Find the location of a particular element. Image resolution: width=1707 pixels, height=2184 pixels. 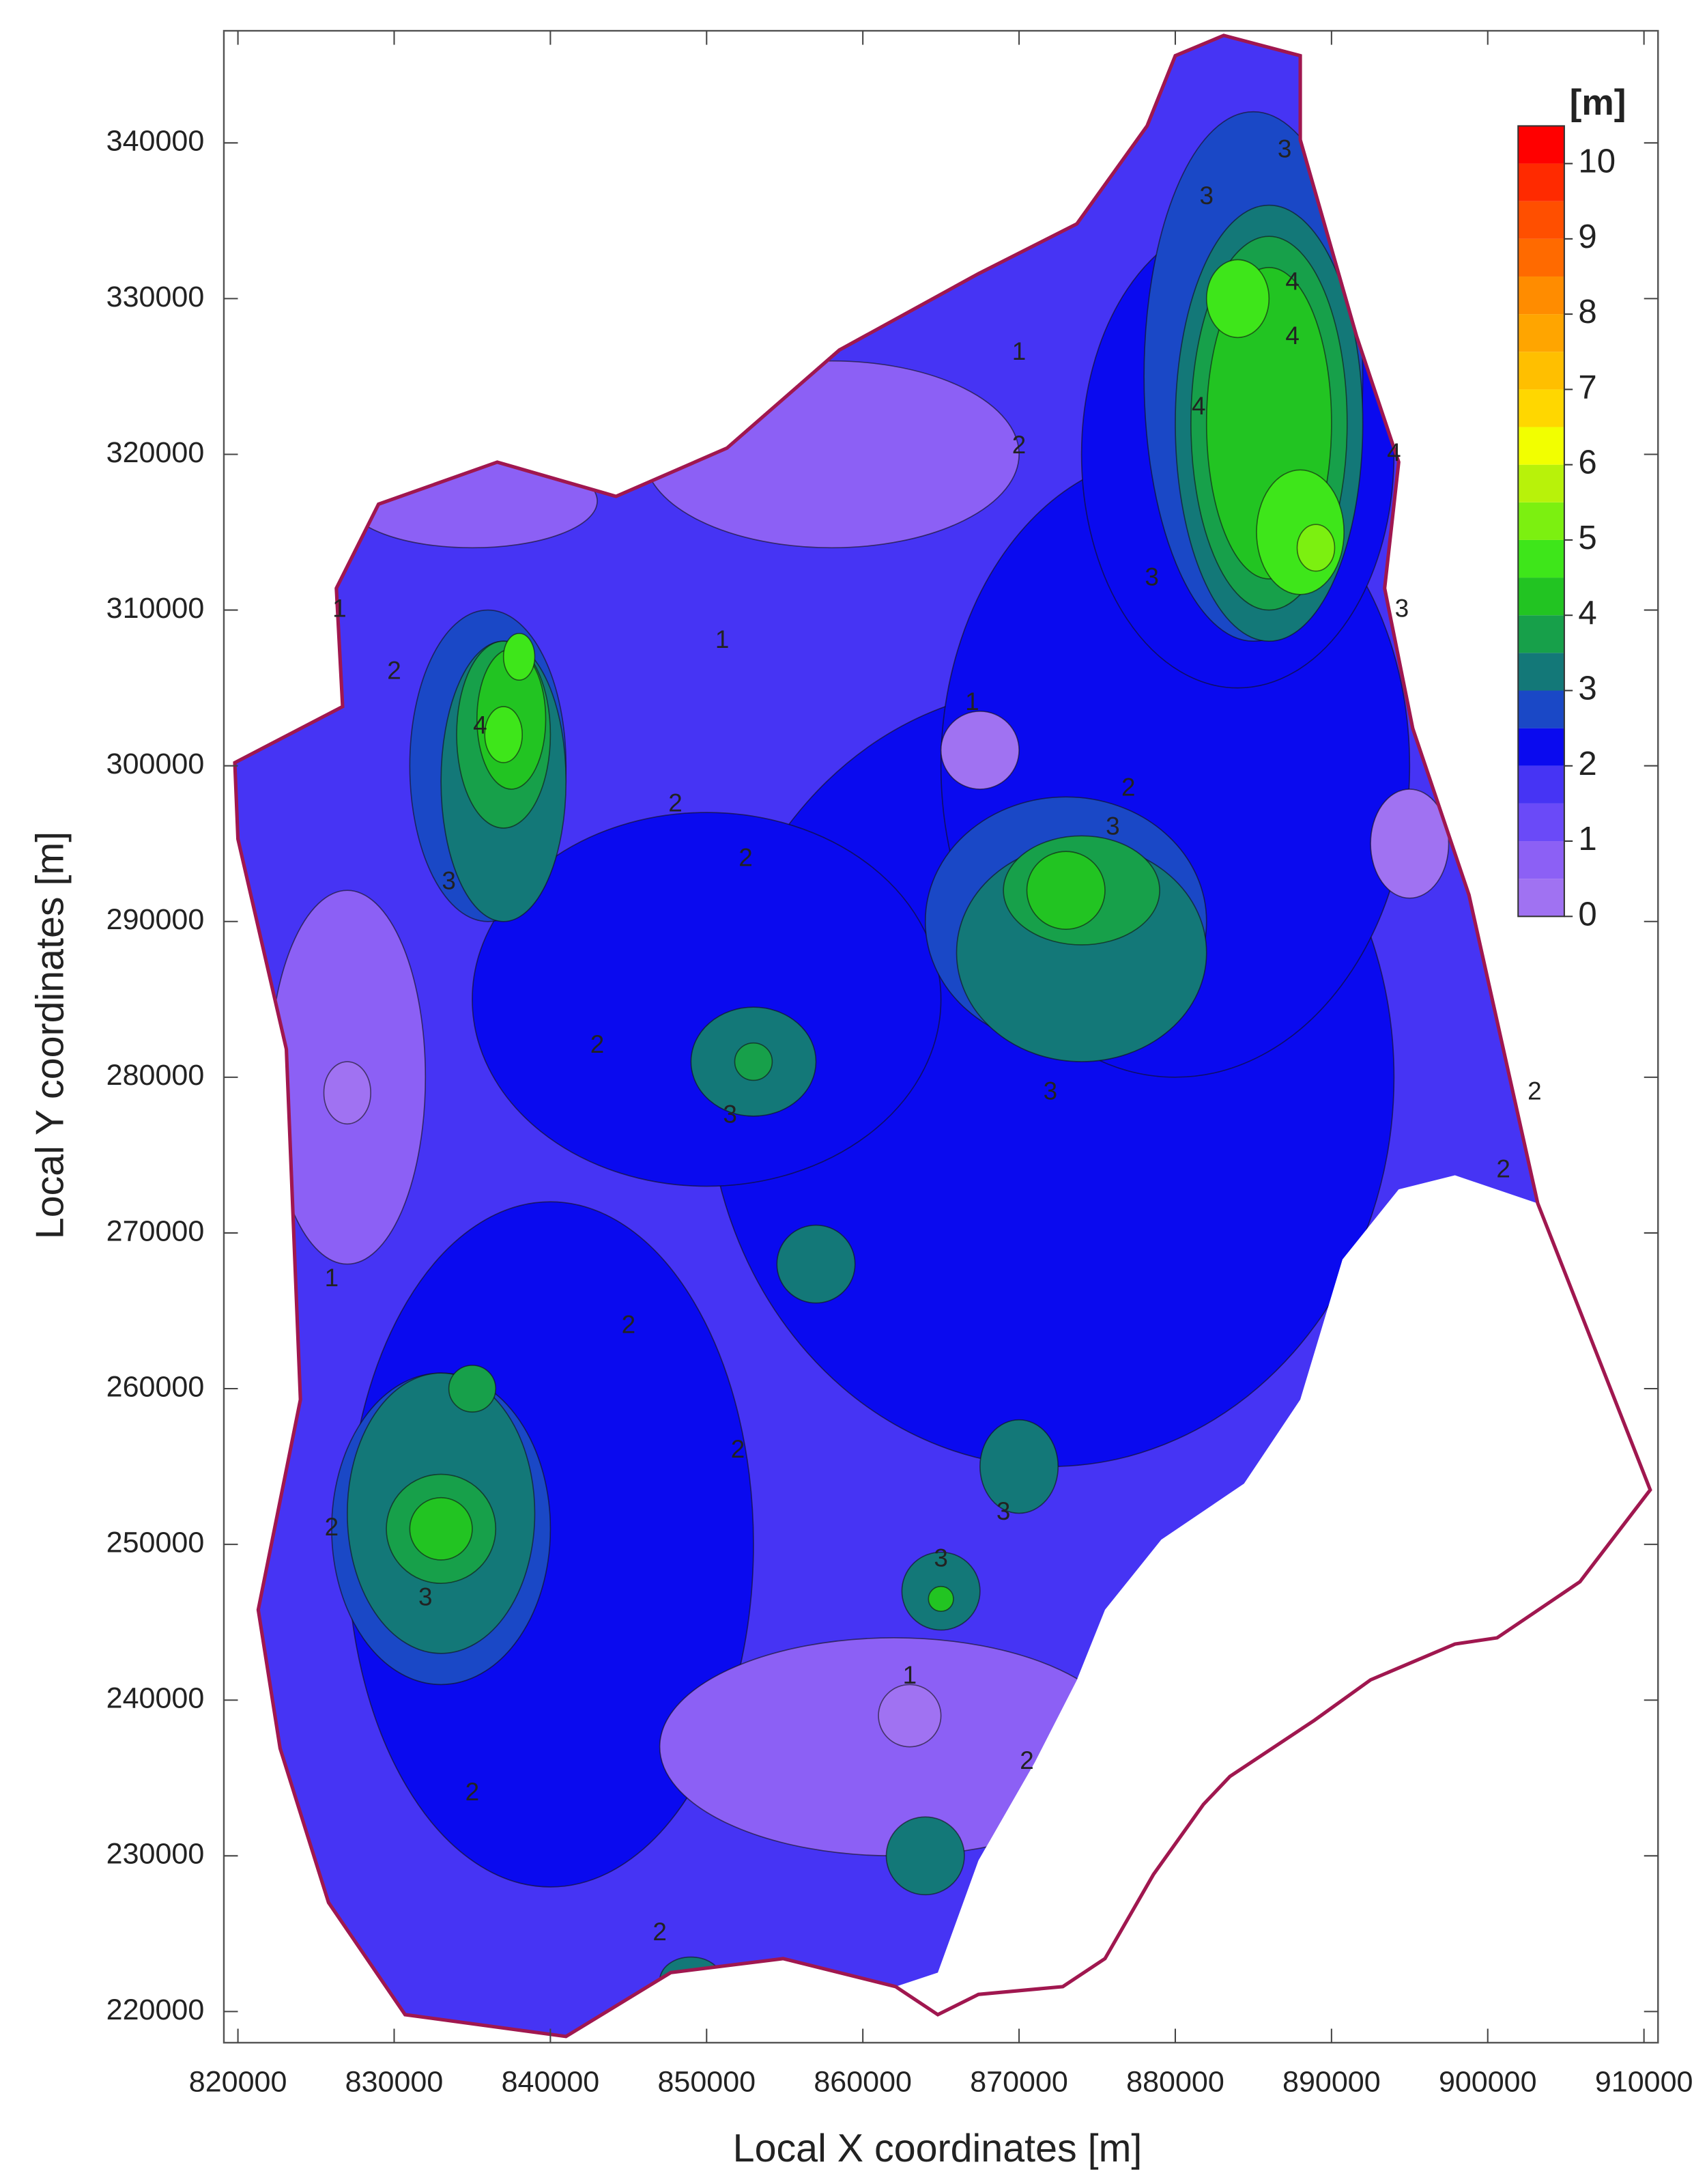

y-tick-label: 230000 is located at coordinates (155, 1854).